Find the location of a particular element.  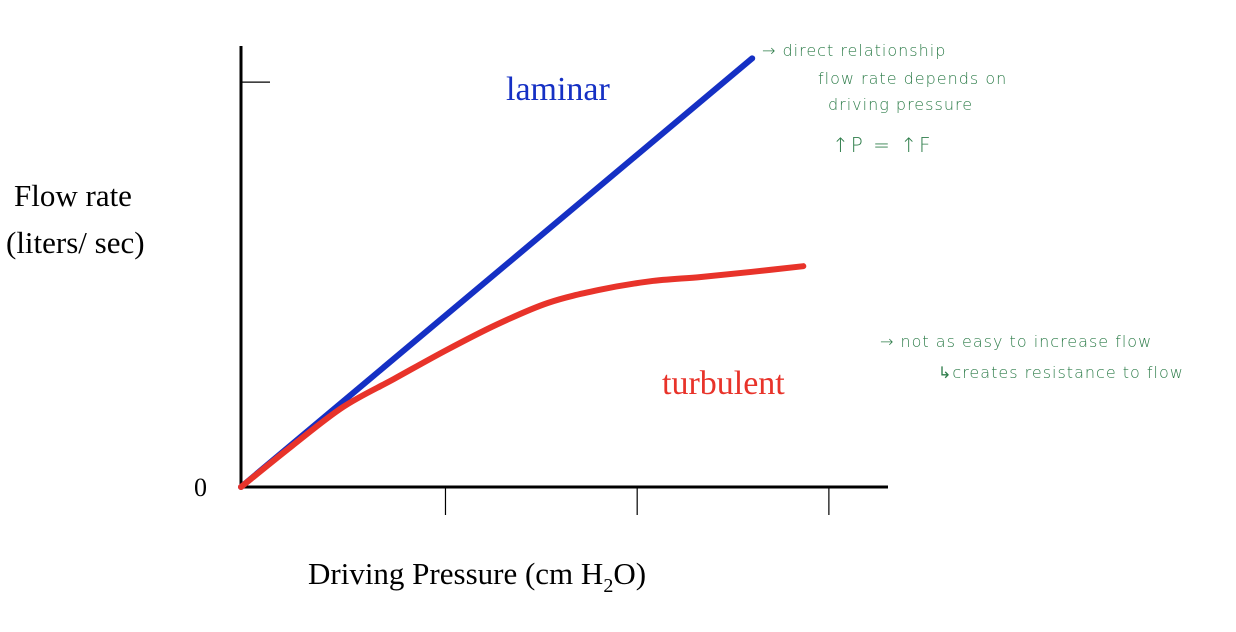

series-label-laminar: laminar is located at coordinates (558, 89).